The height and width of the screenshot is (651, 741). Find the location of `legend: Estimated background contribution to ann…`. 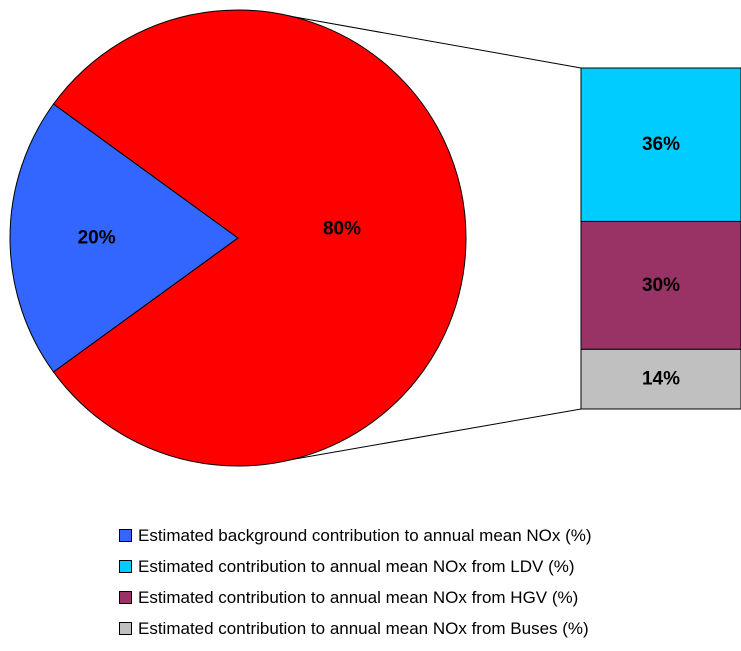

legend: Estimated background contribution to ann… is located at coordinates (355, 586).